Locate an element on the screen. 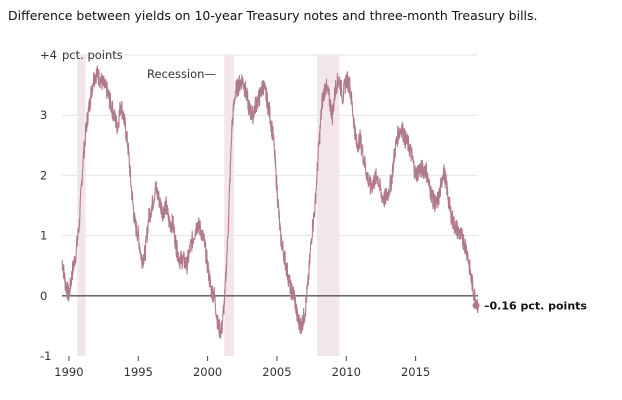  end-point-label: –0.16 pct. points is located at coordinates (535, 305).